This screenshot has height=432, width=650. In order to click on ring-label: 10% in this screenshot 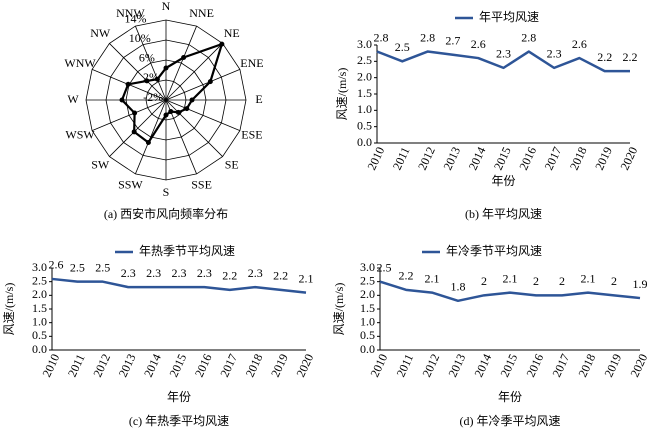, I will do `click(140, 38)`.